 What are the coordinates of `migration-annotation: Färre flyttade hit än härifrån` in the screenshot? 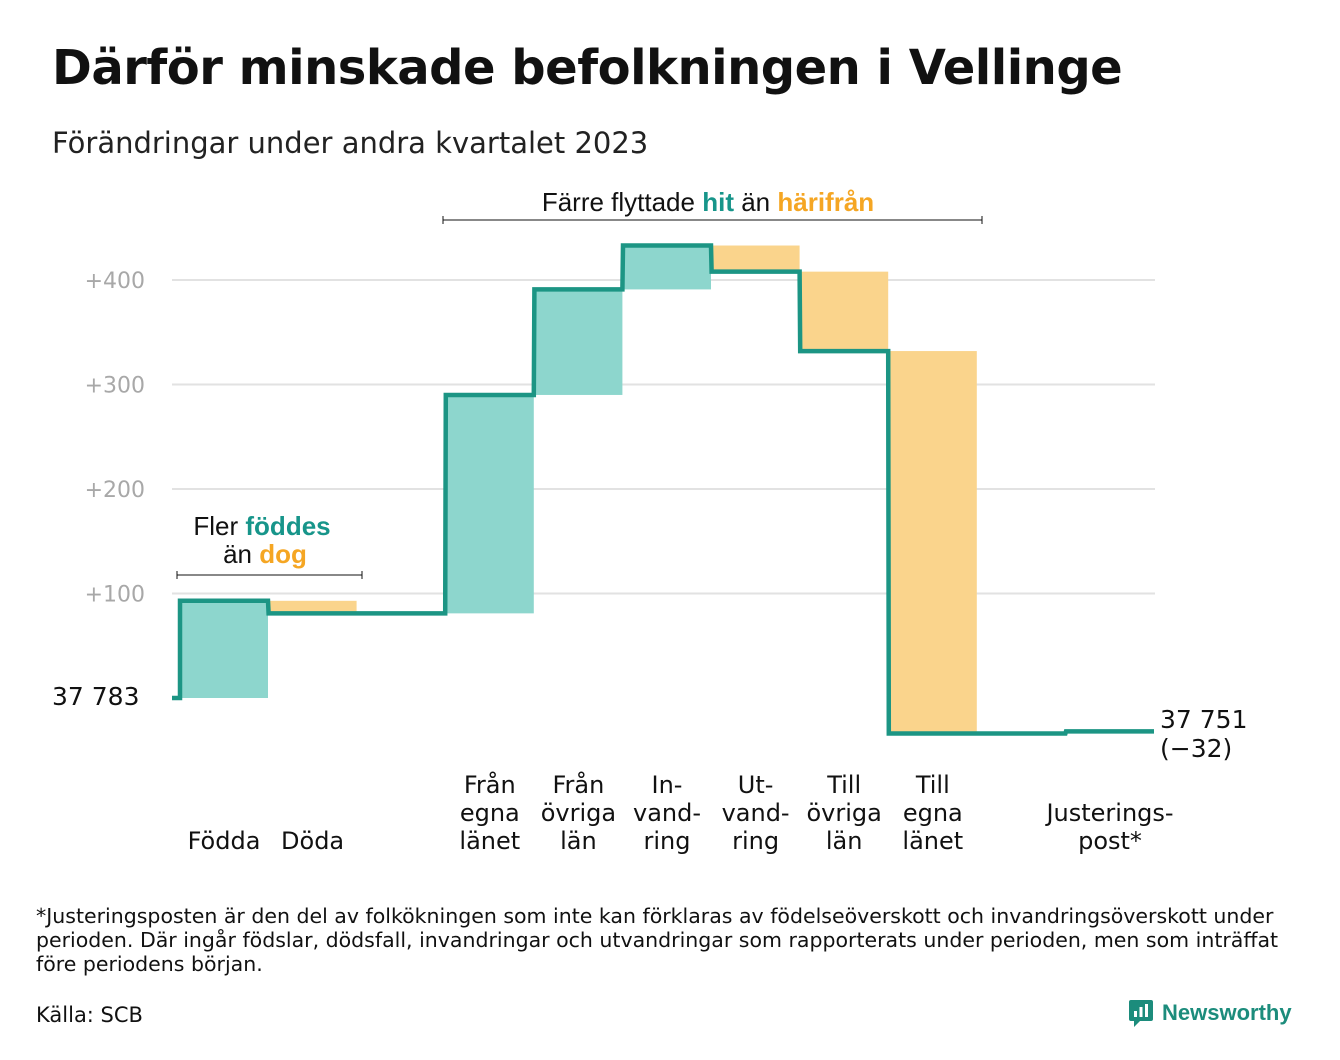 It's located at (712, 205).